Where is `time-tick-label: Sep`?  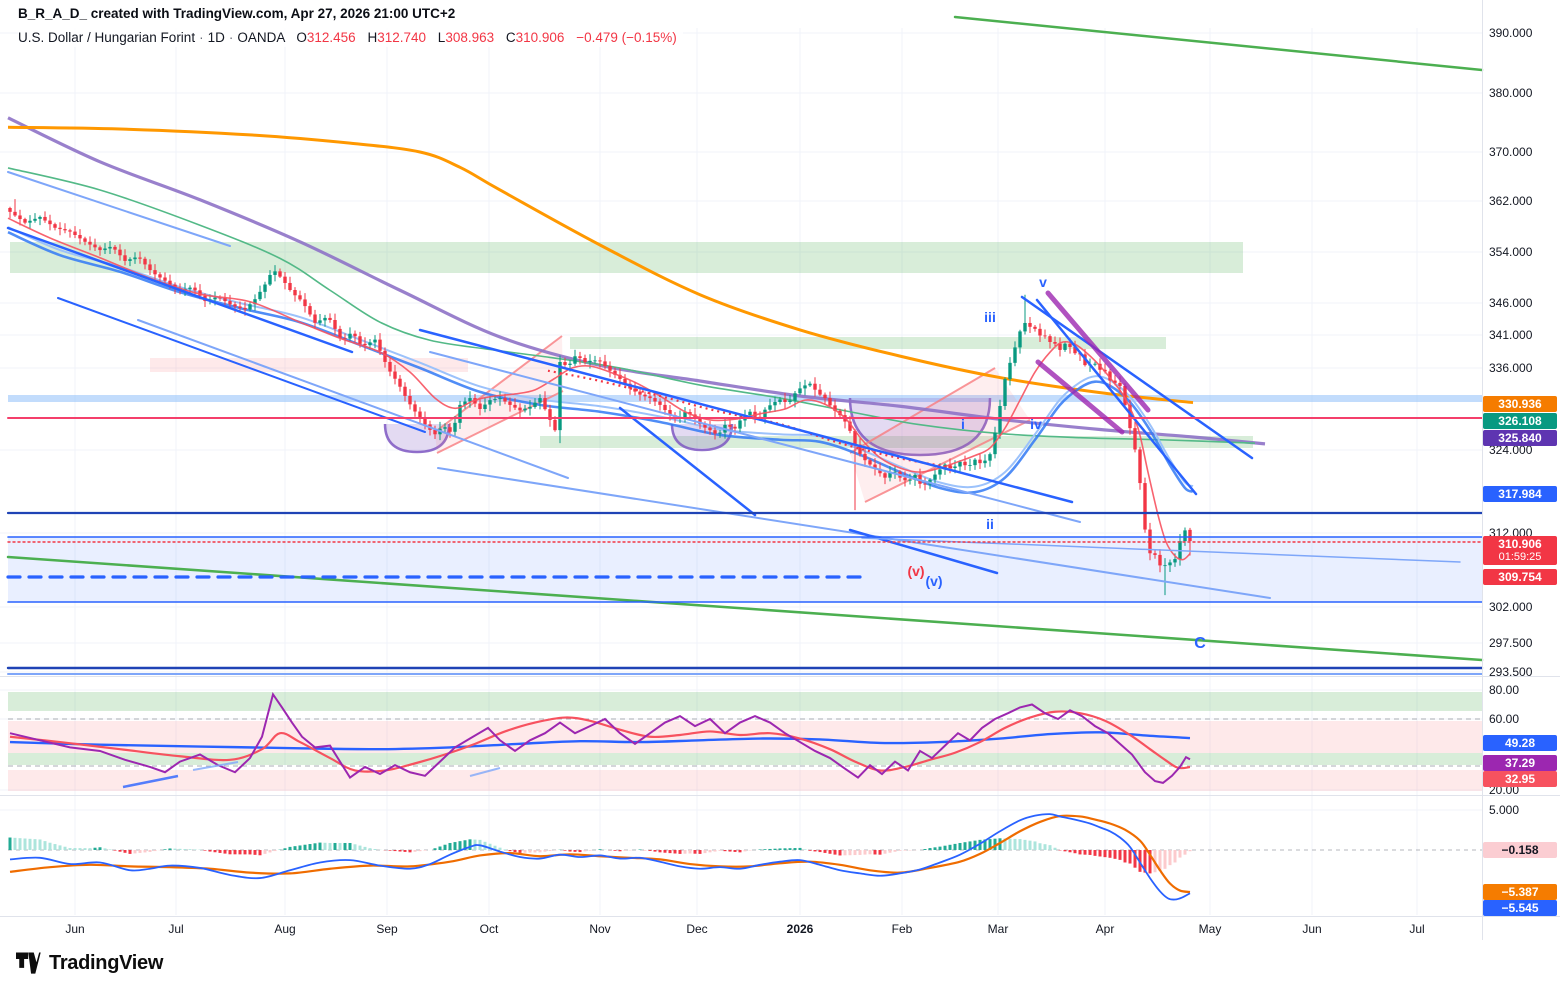
time-tick-label: Sep is located at coordinates (387, 929).